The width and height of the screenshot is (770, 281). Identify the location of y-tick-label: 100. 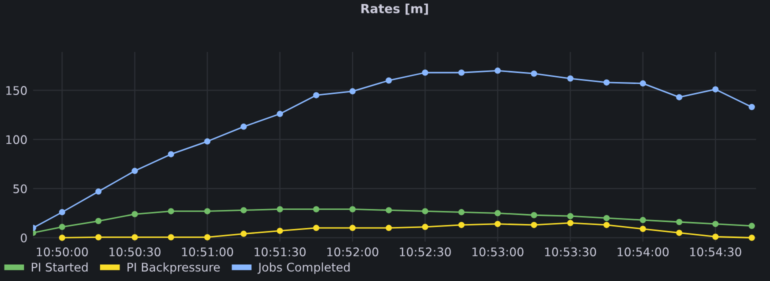
(16, 139).